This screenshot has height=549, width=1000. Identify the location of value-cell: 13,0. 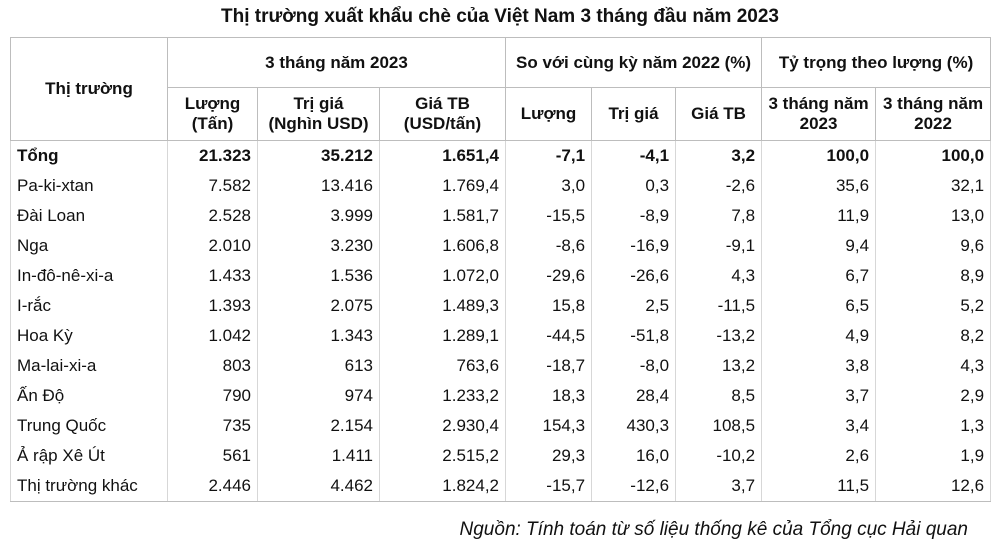
(933, 216).